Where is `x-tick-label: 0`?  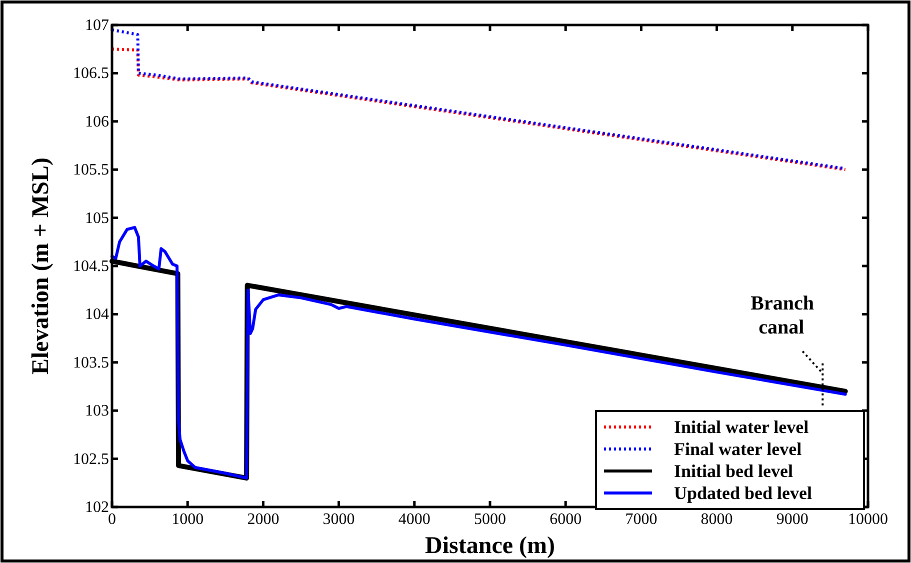 x-tick-label: 0 is located at coordinates (112, 519).